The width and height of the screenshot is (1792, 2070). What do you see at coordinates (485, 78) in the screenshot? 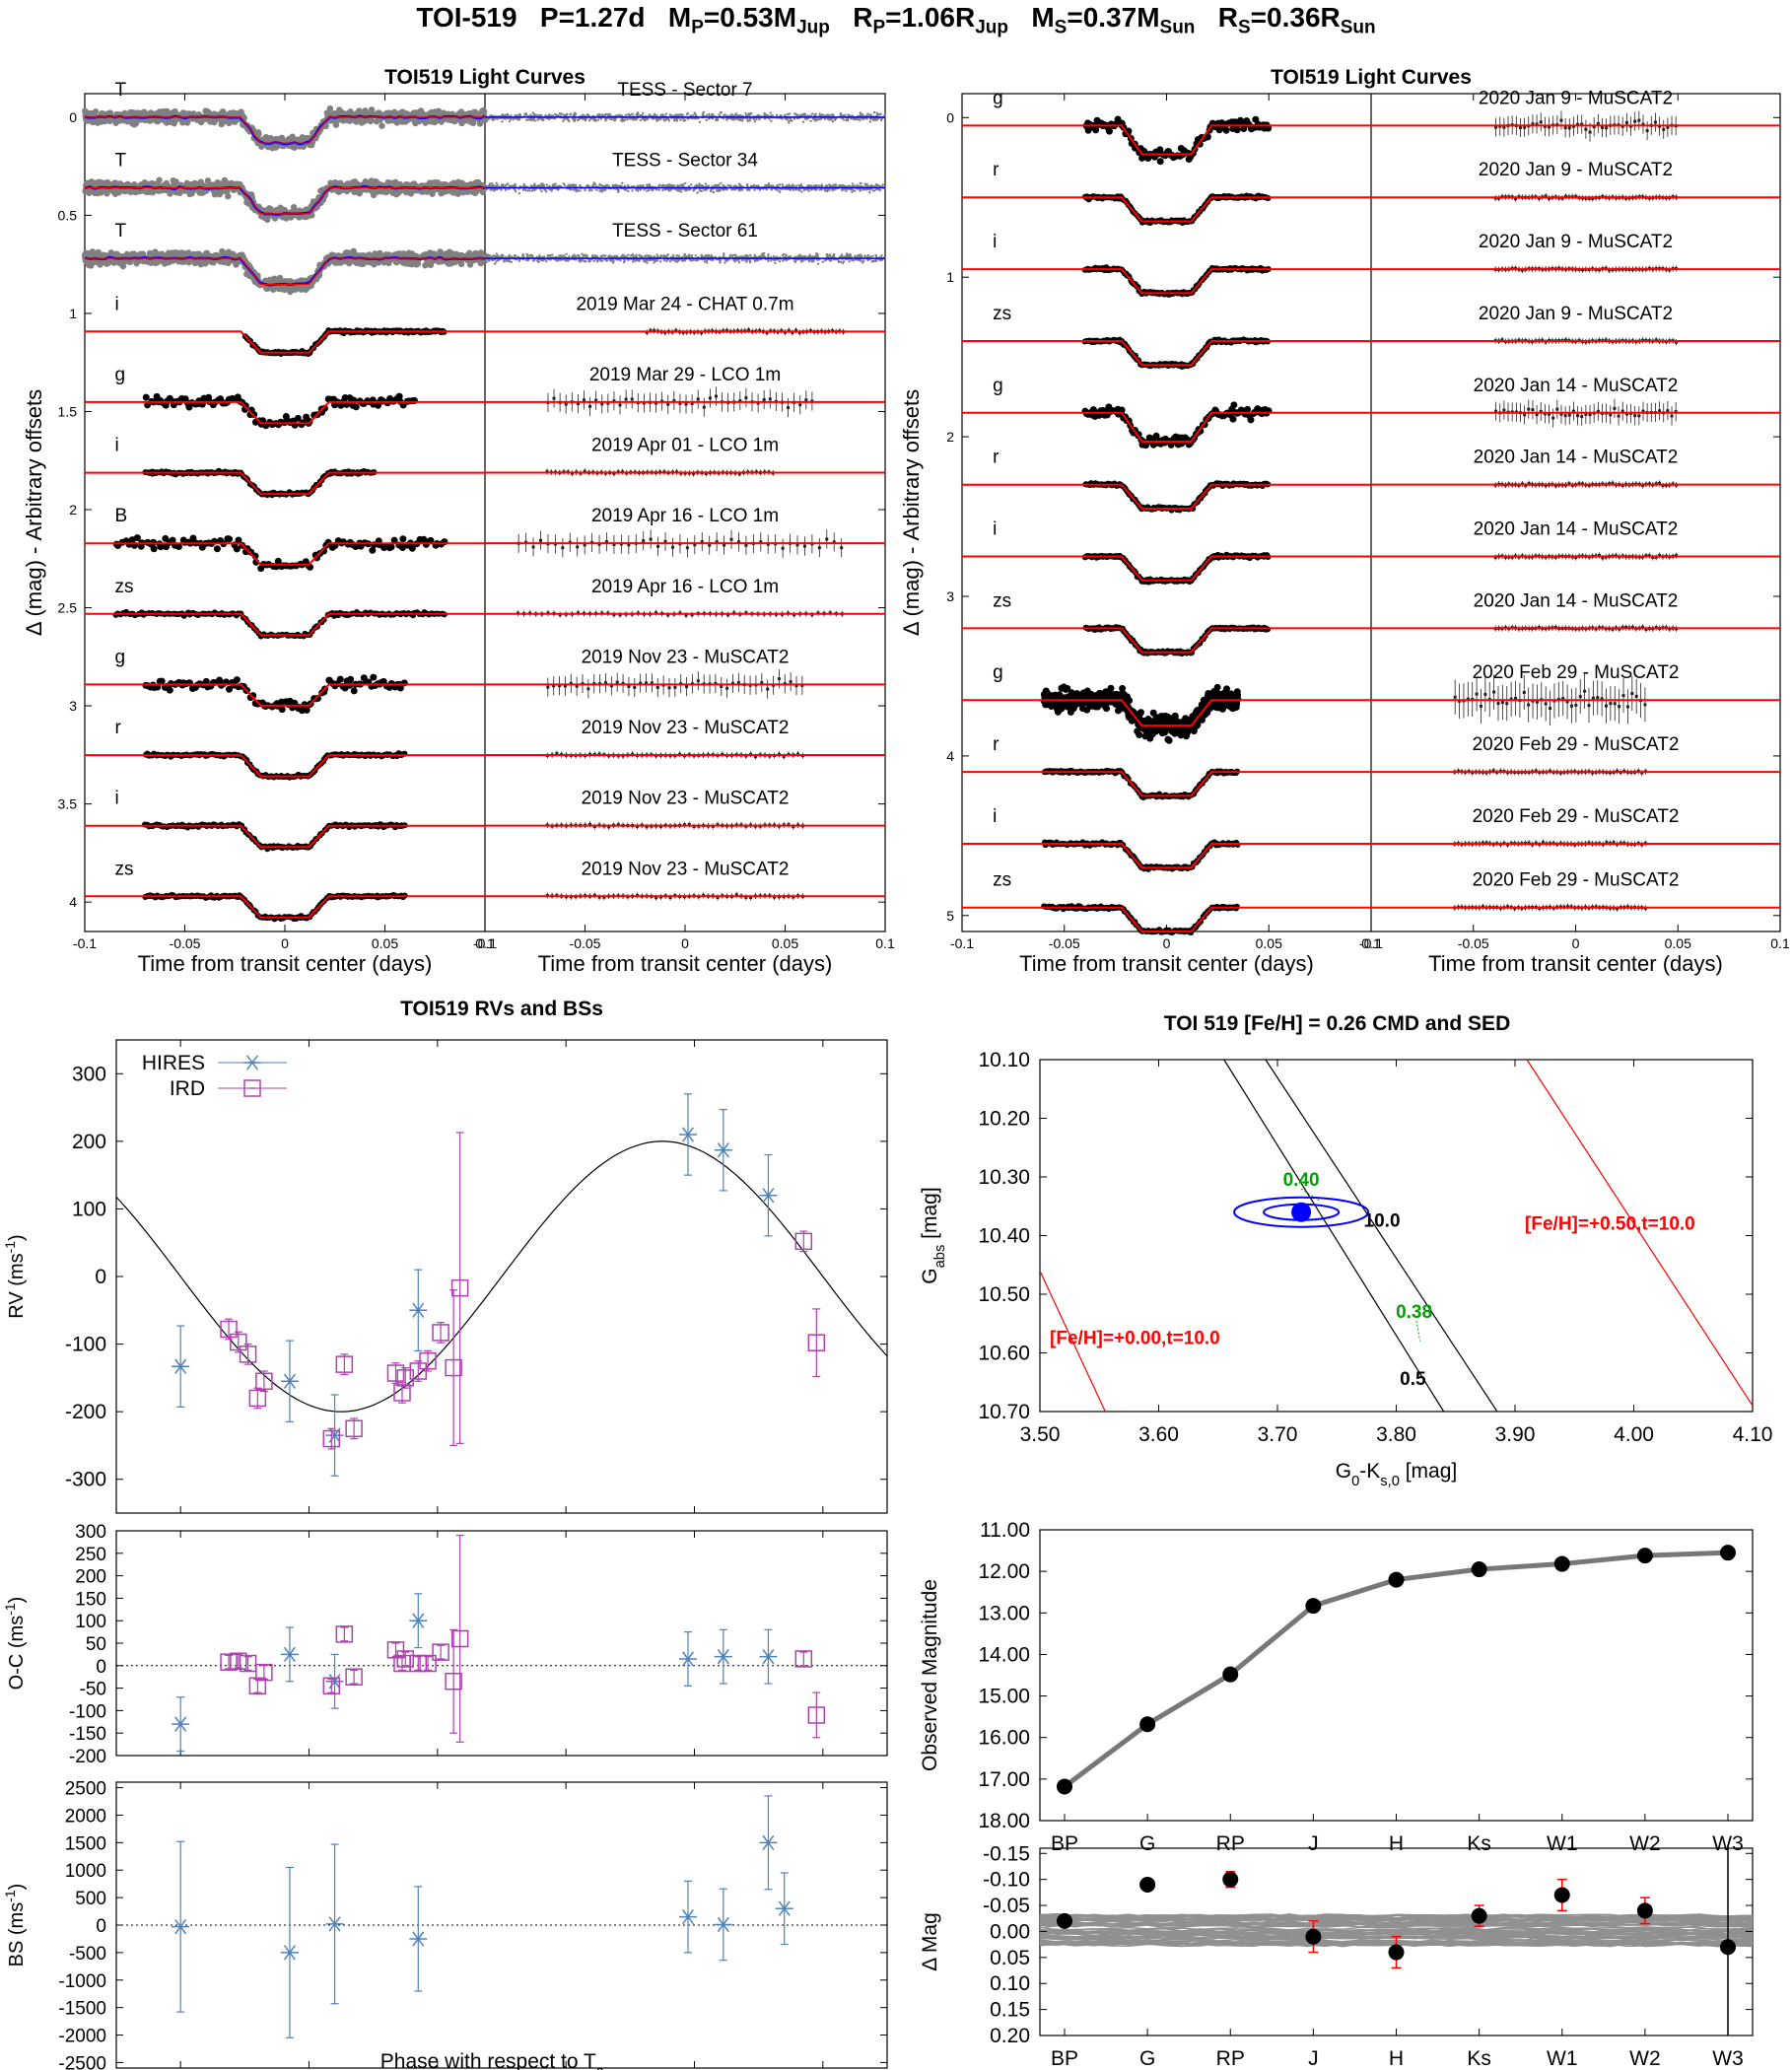
I see `panel-title: TOI519 Light Curves` at bounding box center [485, 78].